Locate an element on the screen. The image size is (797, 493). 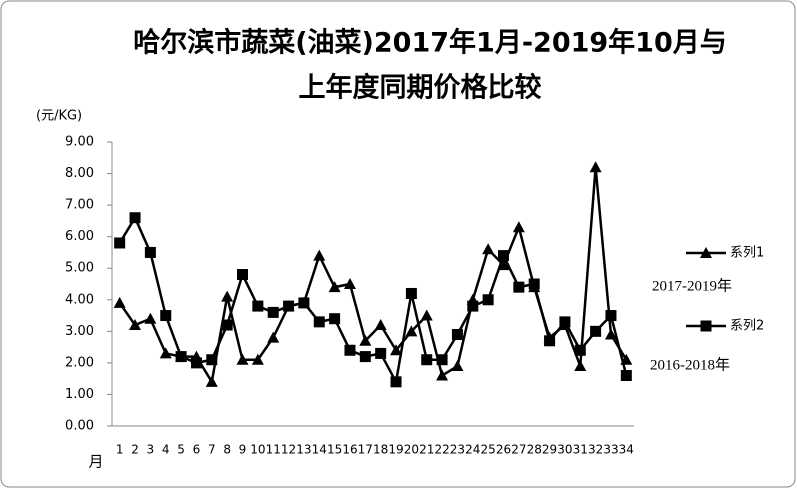
x-tick-label: 21 is located at coordinates (426, 450).